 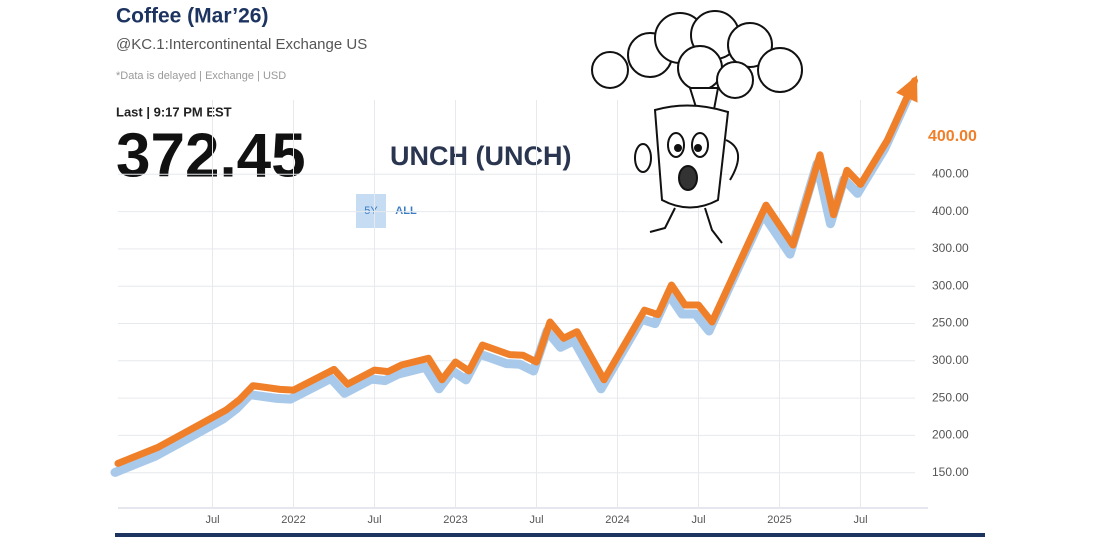 What do you see at coordinates (406, 211) in the screenshot?
I see `range-button: ALL` at bounding box center [406, 211].